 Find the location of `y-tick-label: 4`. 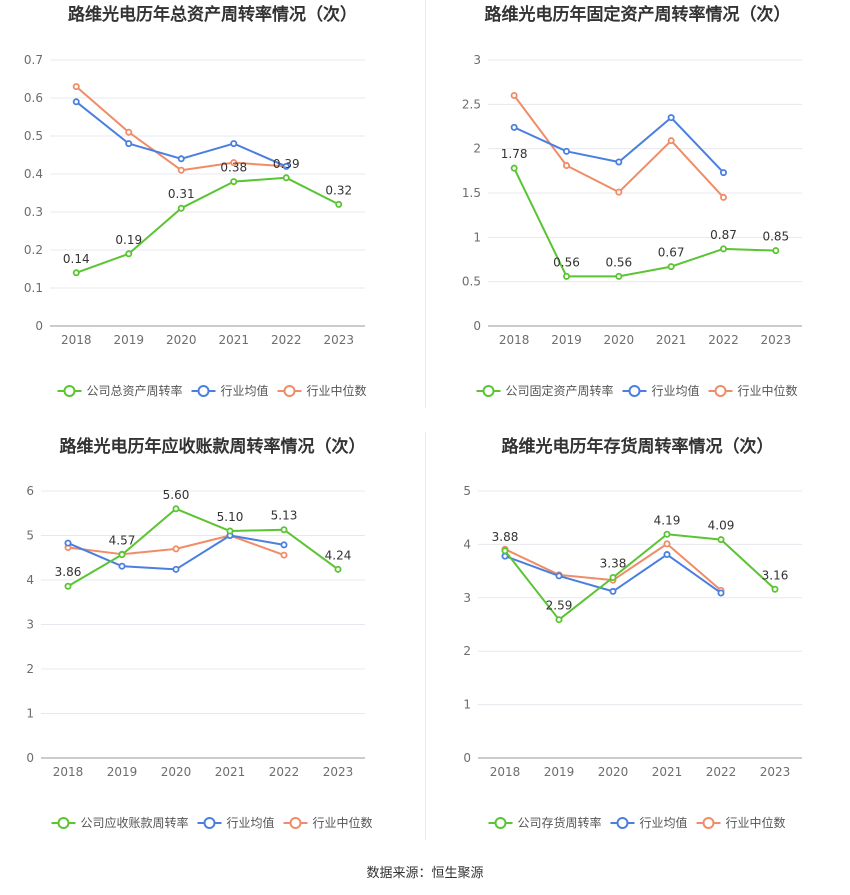

y-tick-label: 4 is located at coordinates (467, 544).